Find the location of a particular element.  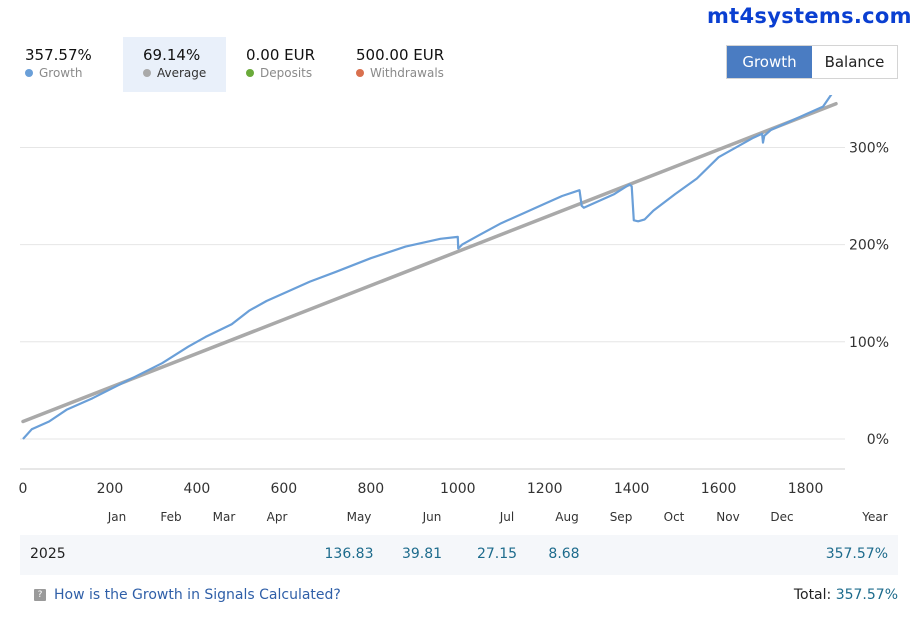

month-label-sep: Sep is located at coordinates (621, 517).